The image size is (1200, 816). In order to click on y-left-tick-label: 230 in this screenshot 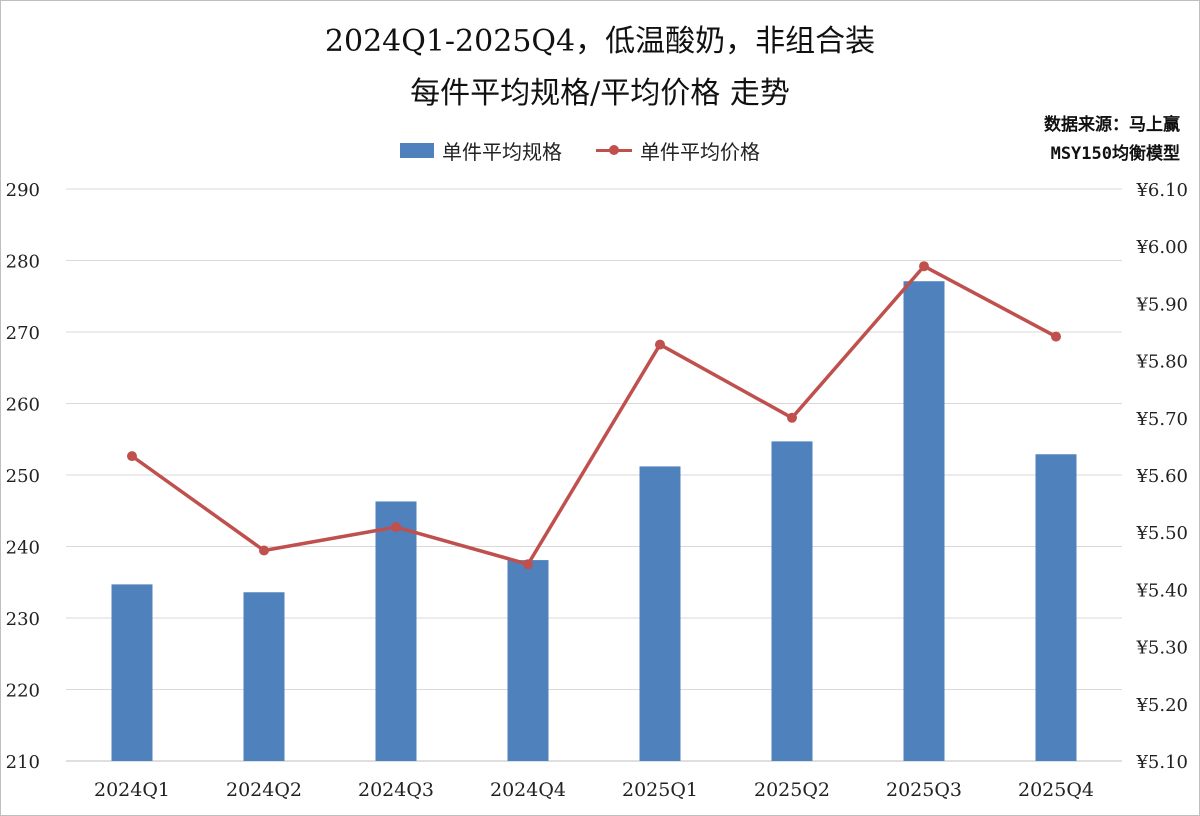, I will do `click(23, 619)`.